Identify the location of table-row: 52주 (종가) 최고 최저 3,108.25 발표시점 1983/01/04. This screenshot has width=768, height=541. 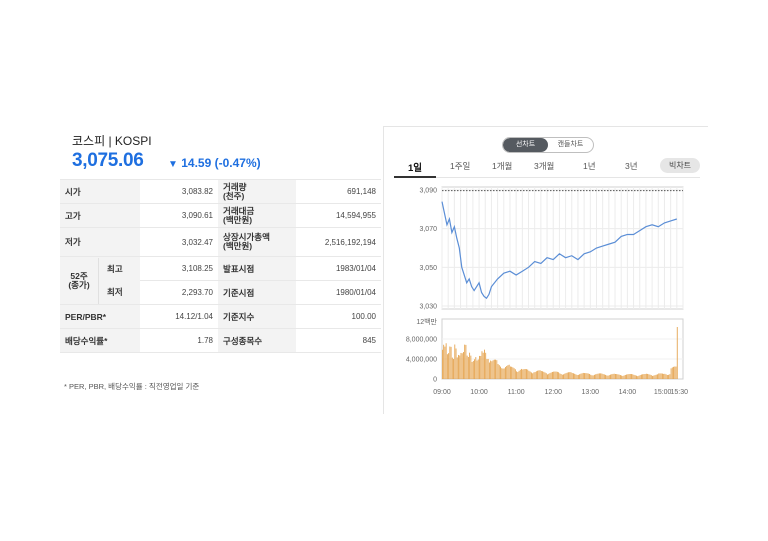
(220, 280).